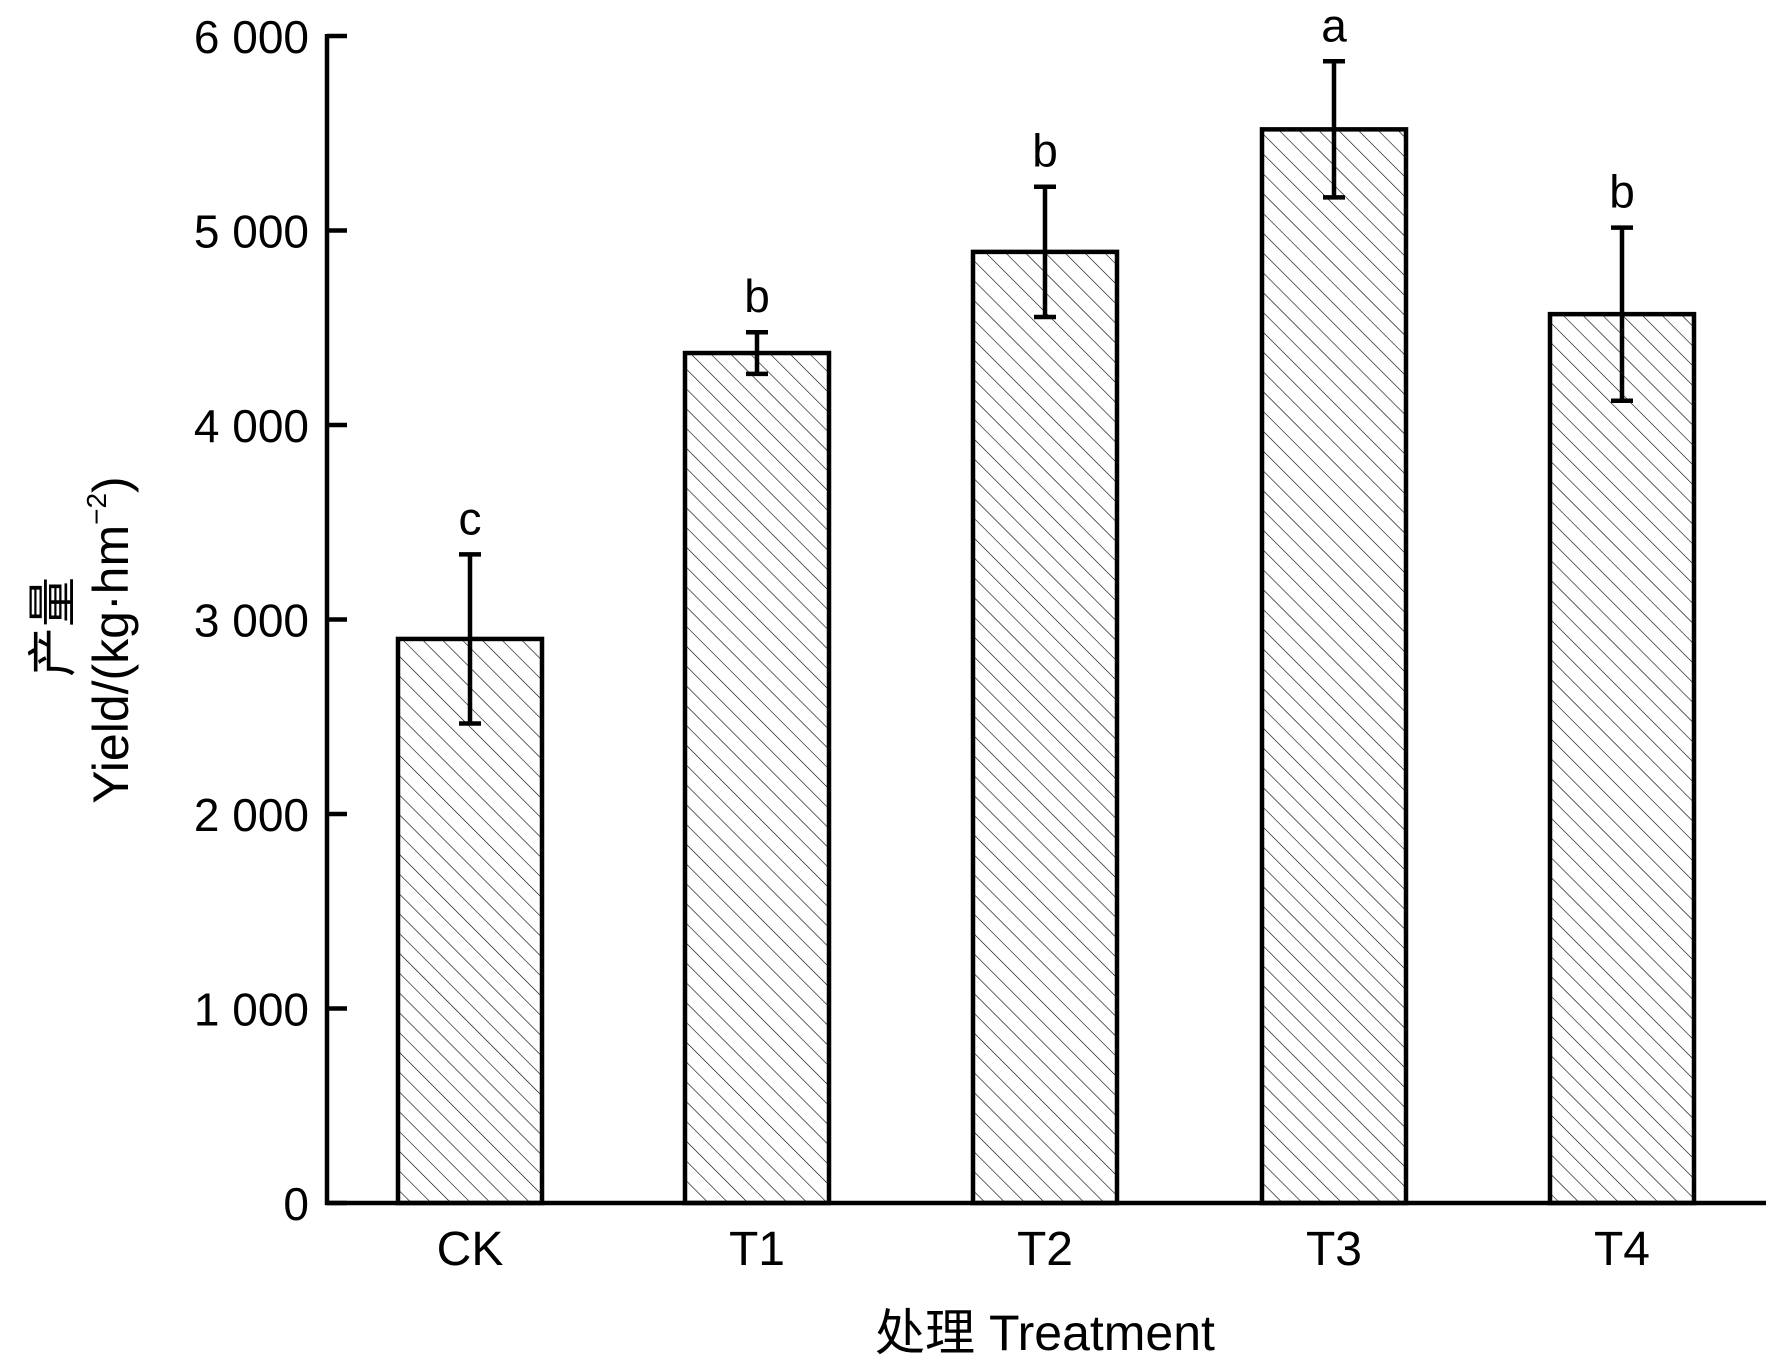  What do you see at coordinates (470, 639) in the screenshot?
I see `error-bar-ck` at bounding box center [470, 639].